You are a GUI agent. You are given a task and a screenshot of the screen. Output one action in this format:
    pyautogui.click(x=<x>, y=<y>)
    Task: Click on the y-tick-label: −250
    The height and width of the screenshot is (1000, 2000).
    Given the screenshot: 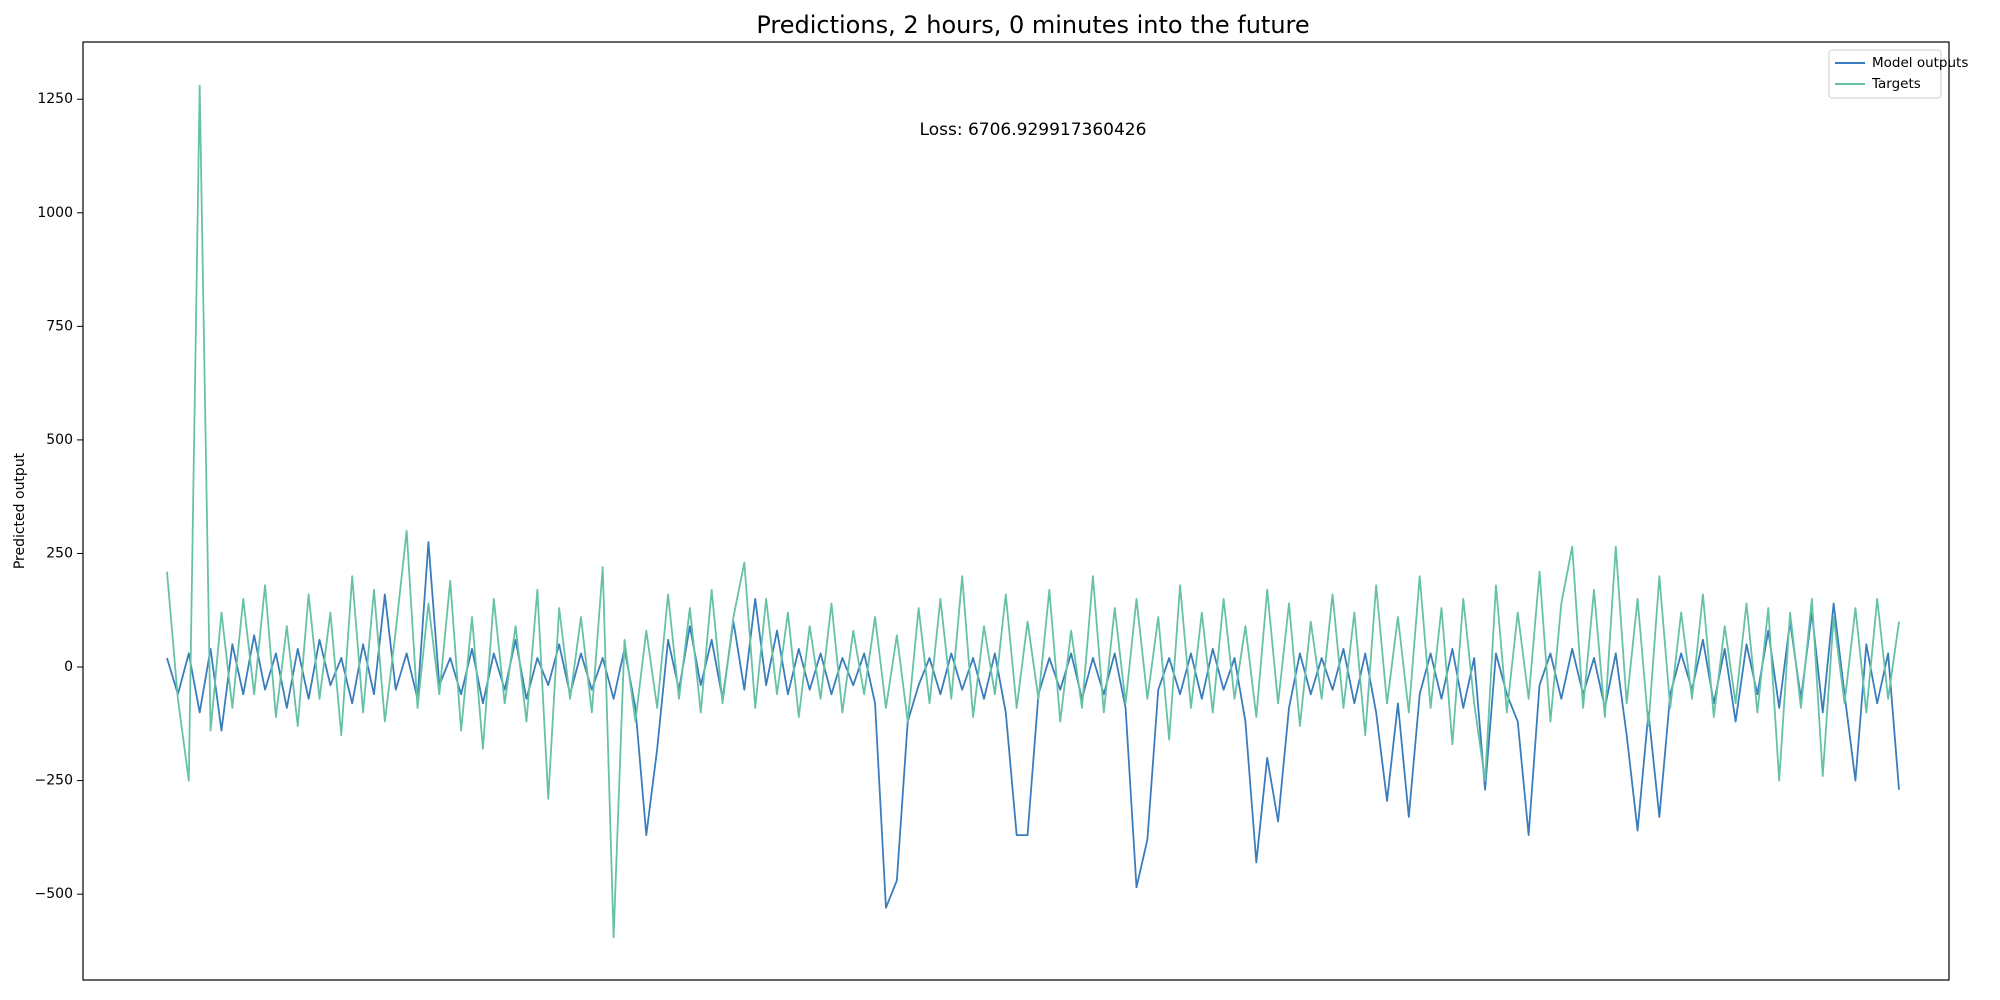 What is the action you would take?
    pyautogui.click(x=54, y=781)
    